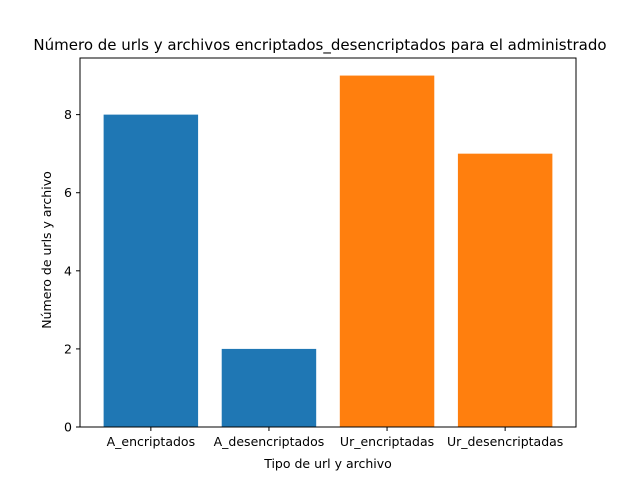 The width and height of the screenshot is (640, 480). I want to click on y-tick-label: 8, so click(68, 114).